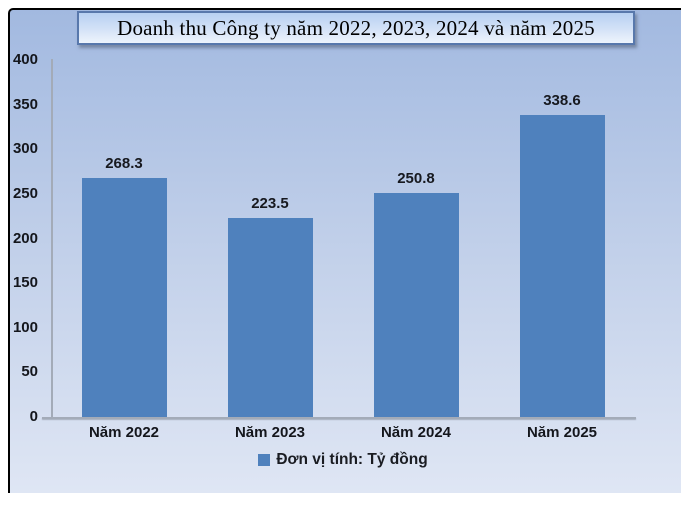  What do you see at coordinates (25, 59) in the screenshot?
I see `y-axis-tick-label: 400` at bounding box center [25, 59].